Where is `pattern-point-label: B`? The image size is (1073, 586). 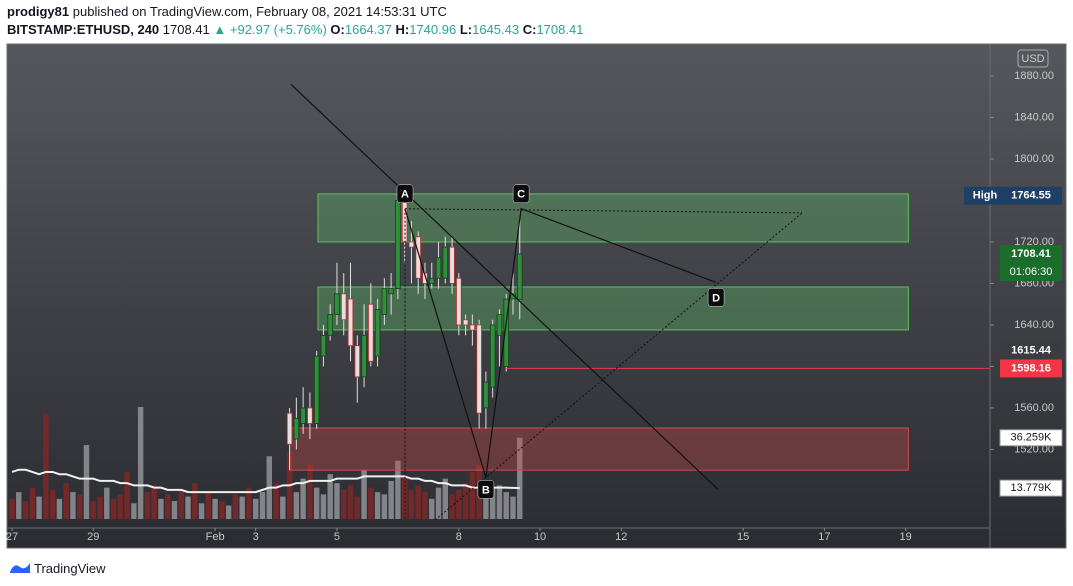 pattern-point-label: B is located at coordinates (486, 490).